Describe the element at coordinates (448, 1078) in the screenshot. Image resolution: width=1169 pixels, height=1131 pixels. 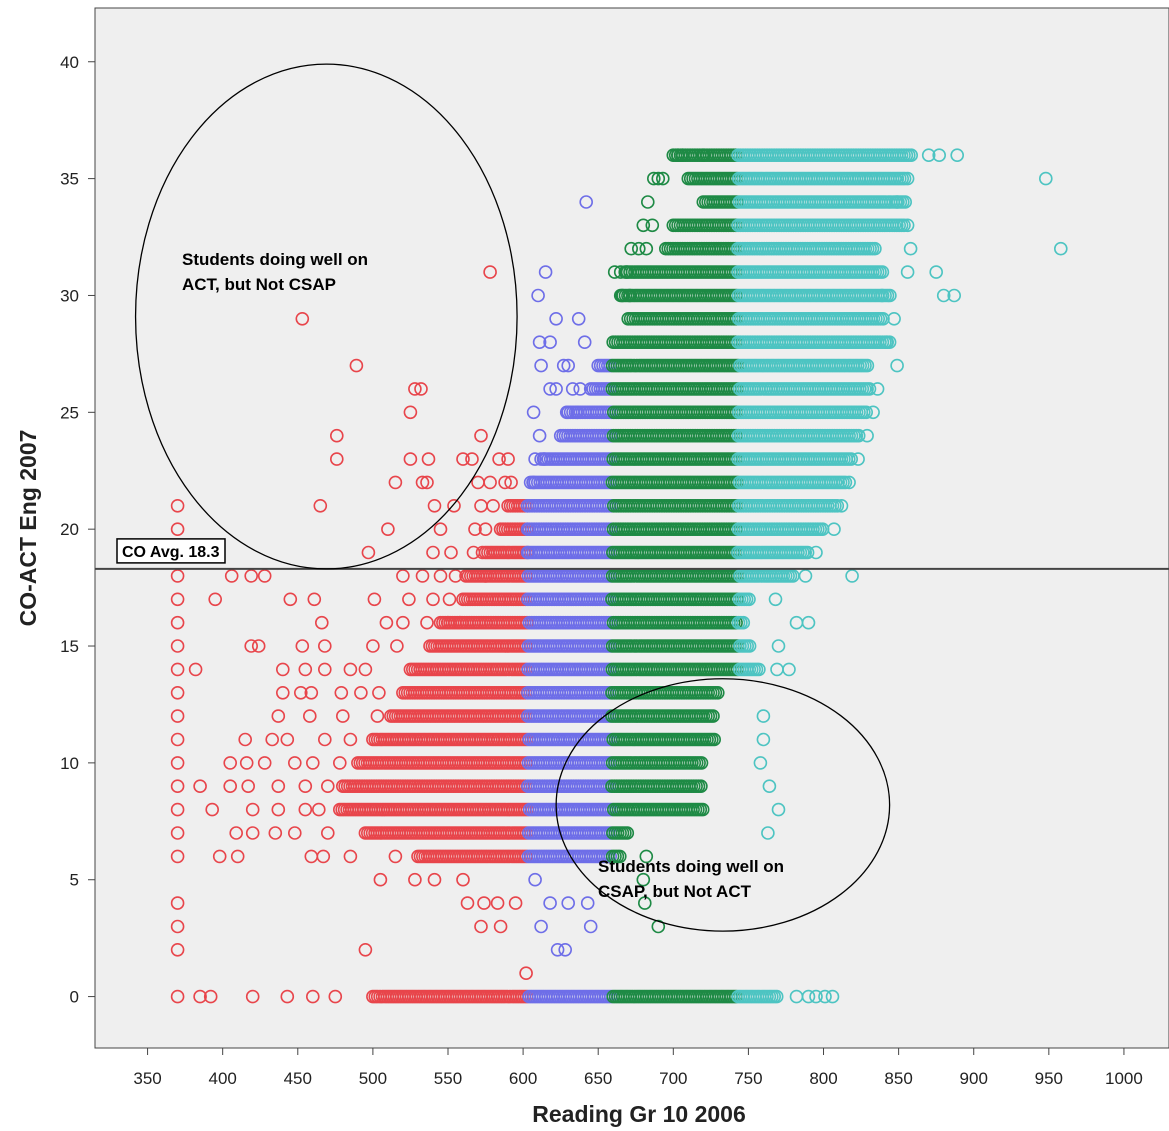
I see `x-tick-label: 550` at that location.